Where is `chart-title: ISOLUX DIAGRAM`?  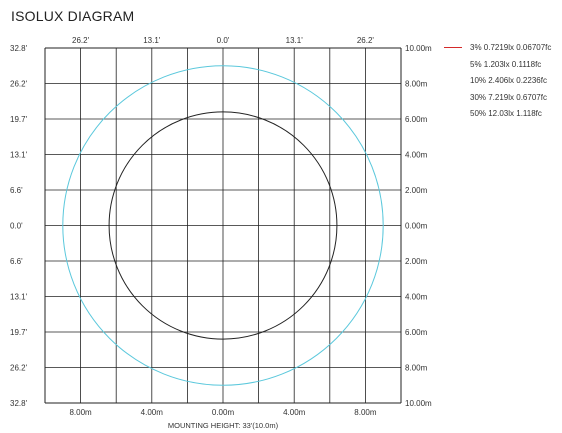
chart-title: ISOLUX DIAGRAM is located at coordinates (73, 16).